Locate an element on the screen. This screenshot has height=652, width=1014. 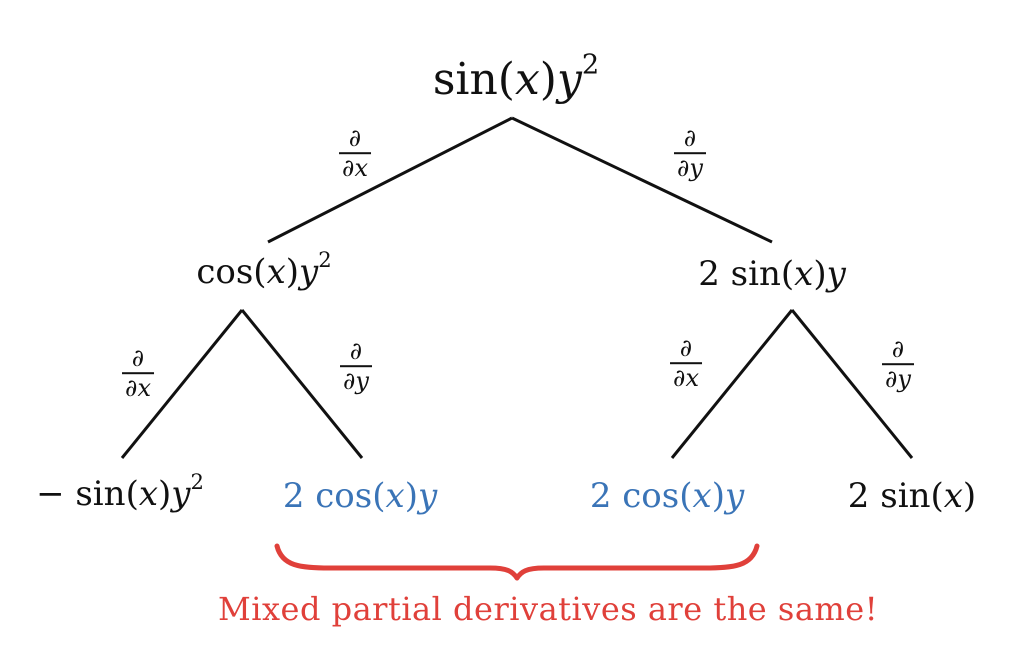
node-right: 2 sin(x)y is located at coordinates (772, 274).